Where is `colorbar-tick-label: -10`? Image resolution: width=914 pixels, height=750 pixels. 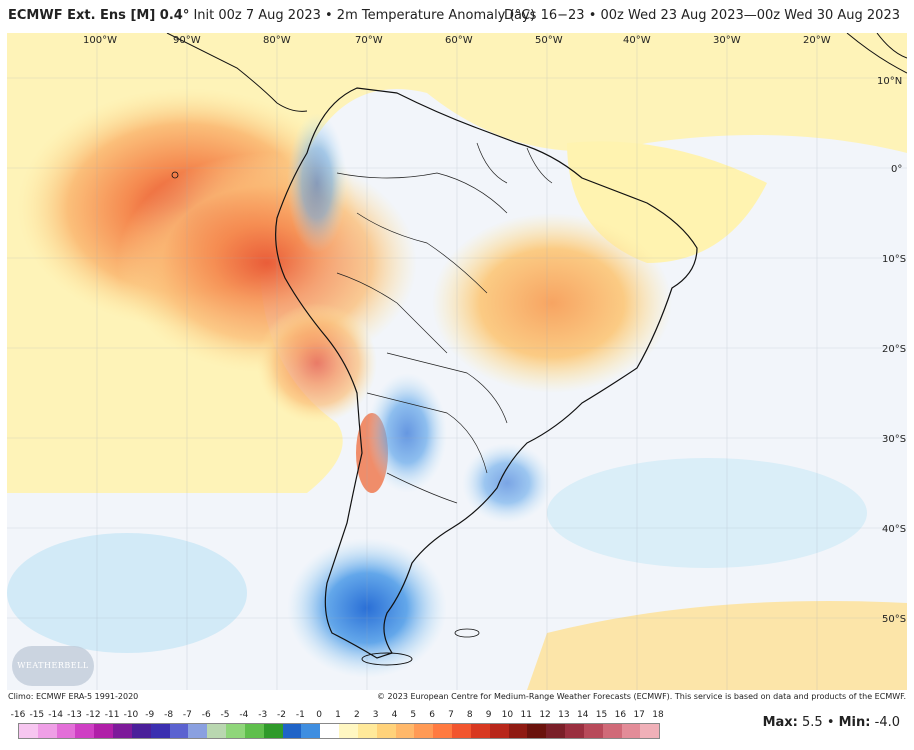
colorbar-tick-label: -10 is located at coordinates (131, 715).